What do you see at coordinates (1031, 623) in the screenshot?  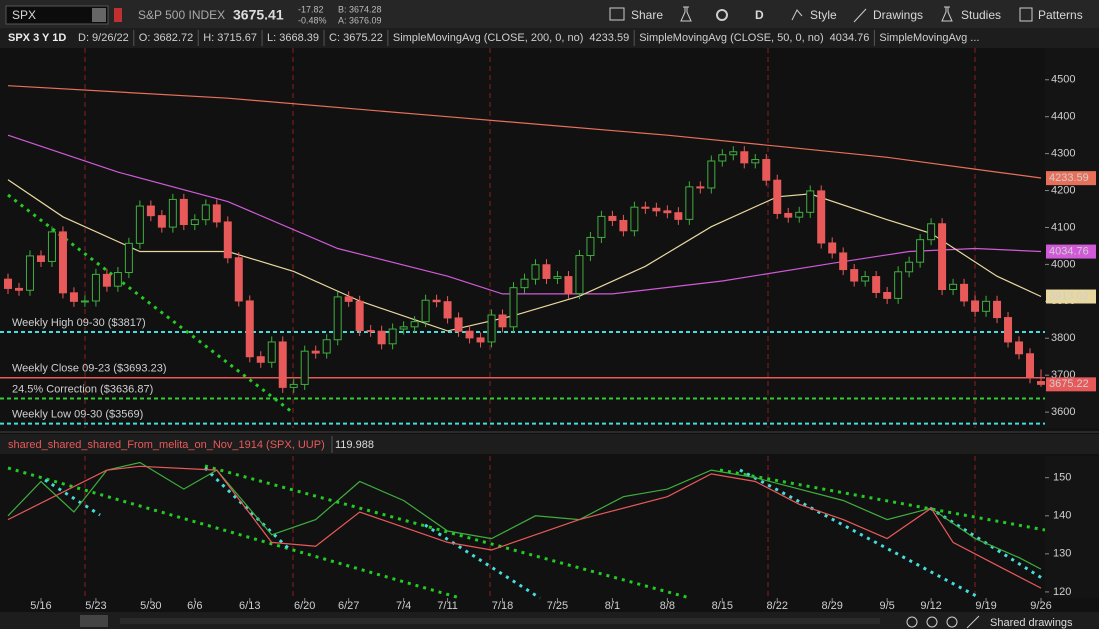 I see `shared-drawings: Shared drawings` at bounding box center [1031, 623].